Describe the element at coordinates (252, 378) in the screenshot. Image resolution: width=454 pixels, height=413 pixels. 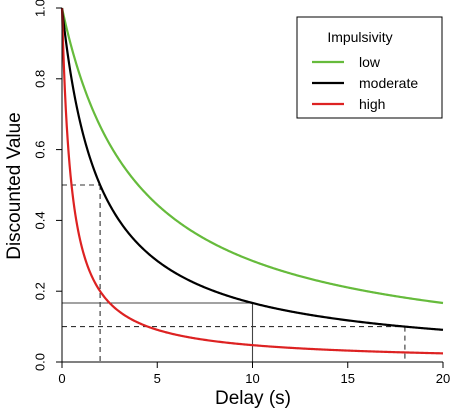
I see `x-tick-label: 10` at that location.